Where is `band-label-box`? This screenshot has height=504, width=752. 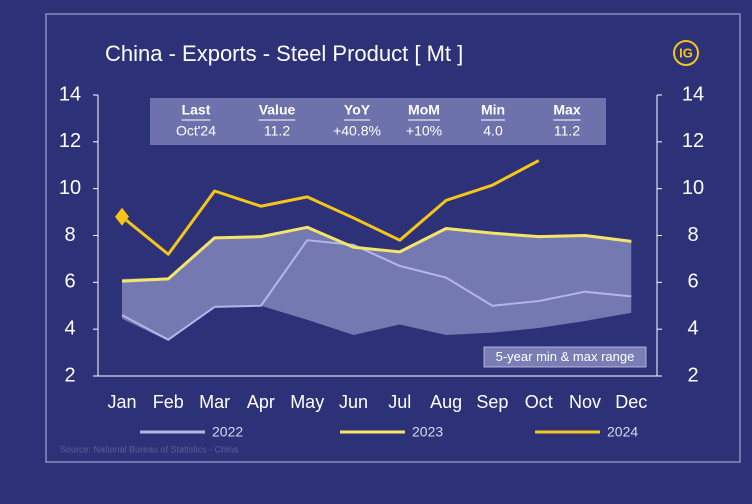 band-label-box is located at coordinates (565, 357).